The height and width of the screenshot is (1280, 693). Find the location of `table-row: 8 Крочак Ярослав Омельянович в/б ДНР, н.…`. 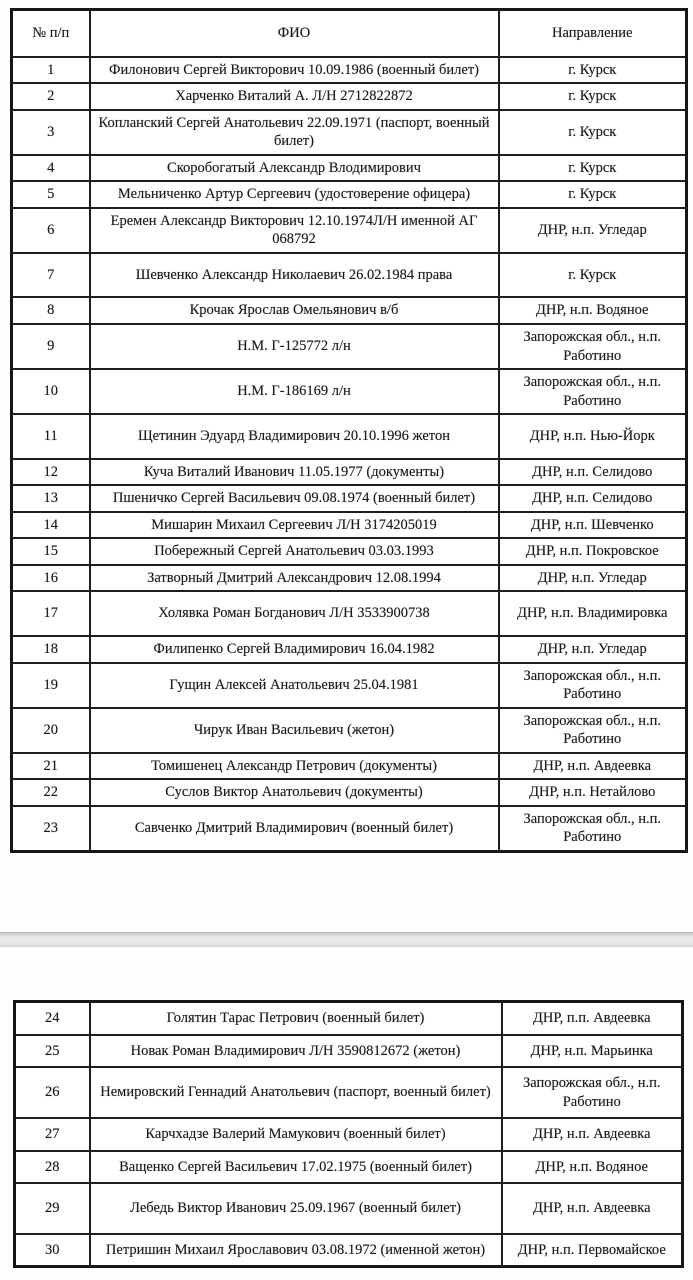

table-row: 8 Крочак Ярослав Омельянович в/б ДНР, н.… is located at coordinates (349, 310).